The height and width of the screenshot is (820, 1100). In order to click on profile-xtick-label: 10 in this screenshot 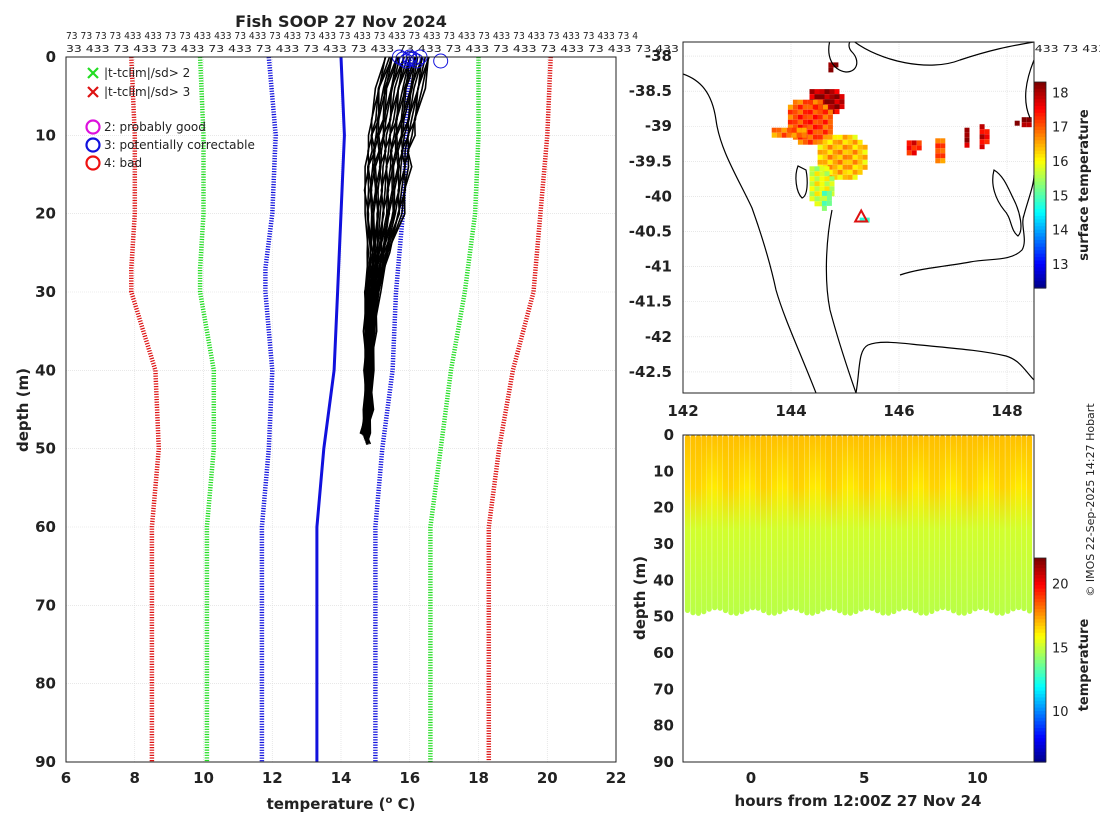, I will do `click(203, 778)`.